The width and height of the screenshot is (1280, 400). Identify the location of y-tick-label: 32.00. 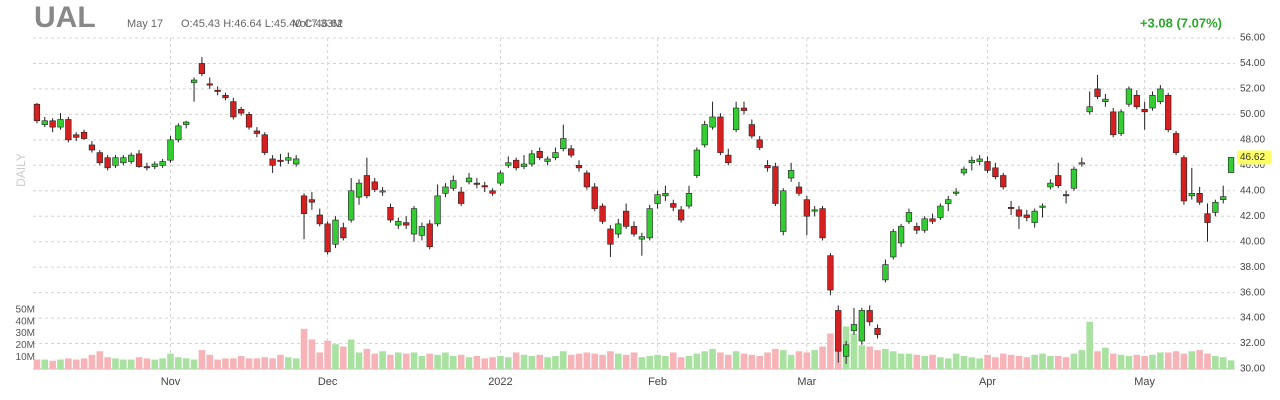
(1252, 343).